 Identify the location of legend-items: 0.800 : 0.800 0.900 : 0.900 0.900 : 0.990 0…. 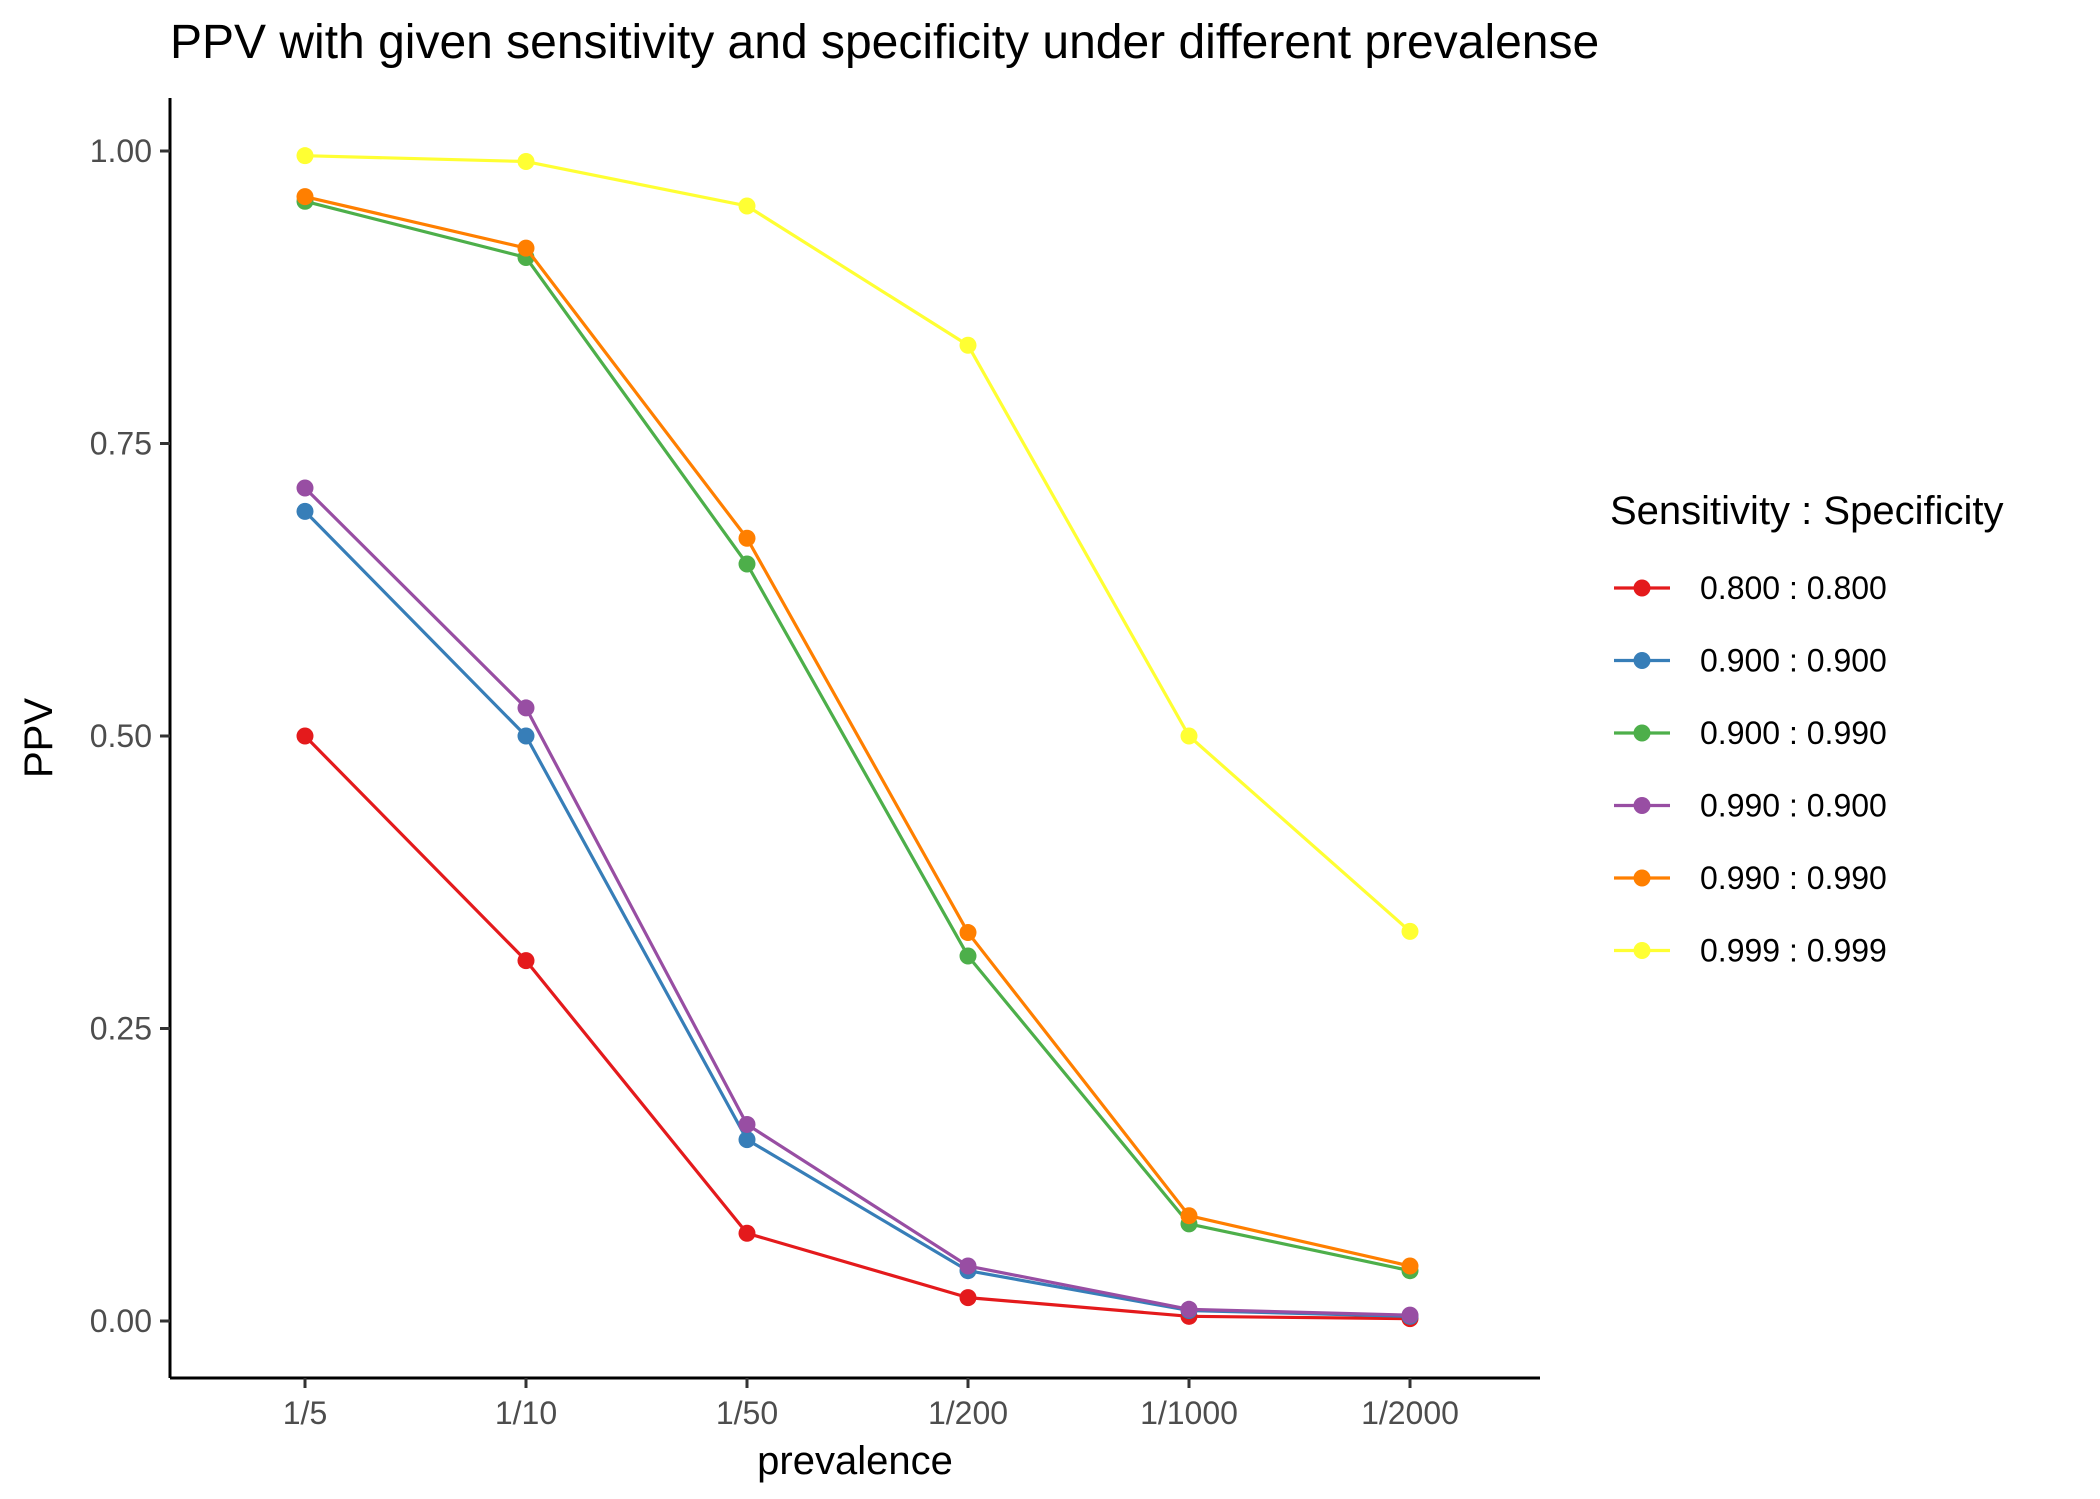
(1750, 769).